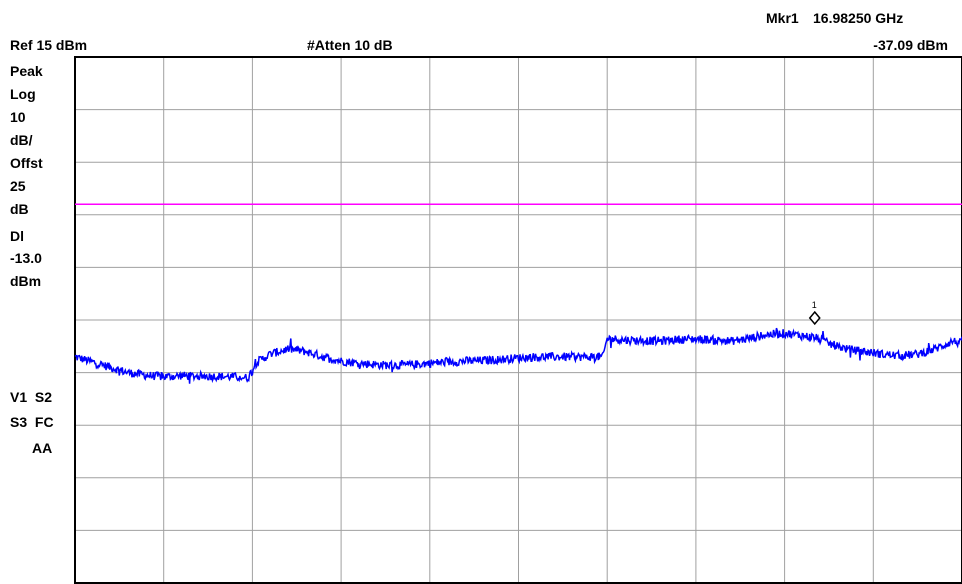 Image resolution: width=962 pixels, height=584 pixels. What do you see at coordinates (21, 140) in the screenshot?
I see `scale-unit: dB/` at bounding box center [21, 140].